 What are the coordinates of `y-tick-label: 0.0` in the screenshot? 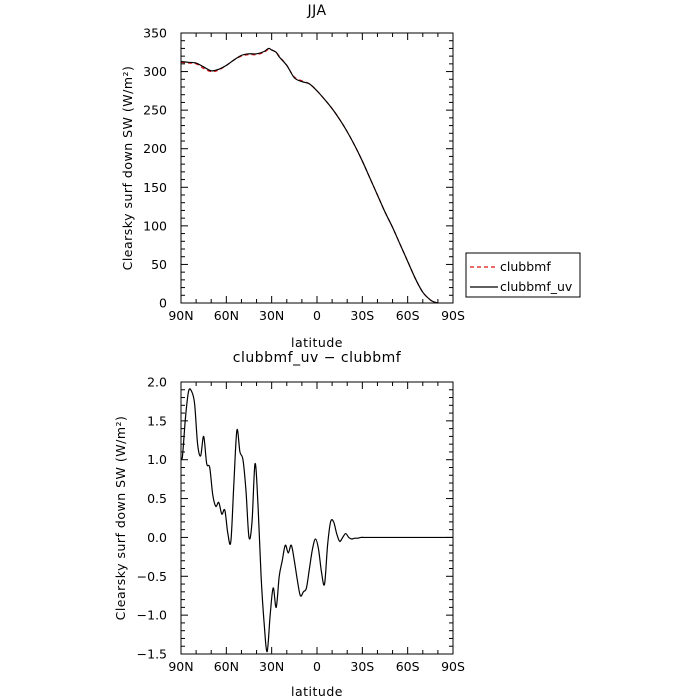 It's located at (157, 537).